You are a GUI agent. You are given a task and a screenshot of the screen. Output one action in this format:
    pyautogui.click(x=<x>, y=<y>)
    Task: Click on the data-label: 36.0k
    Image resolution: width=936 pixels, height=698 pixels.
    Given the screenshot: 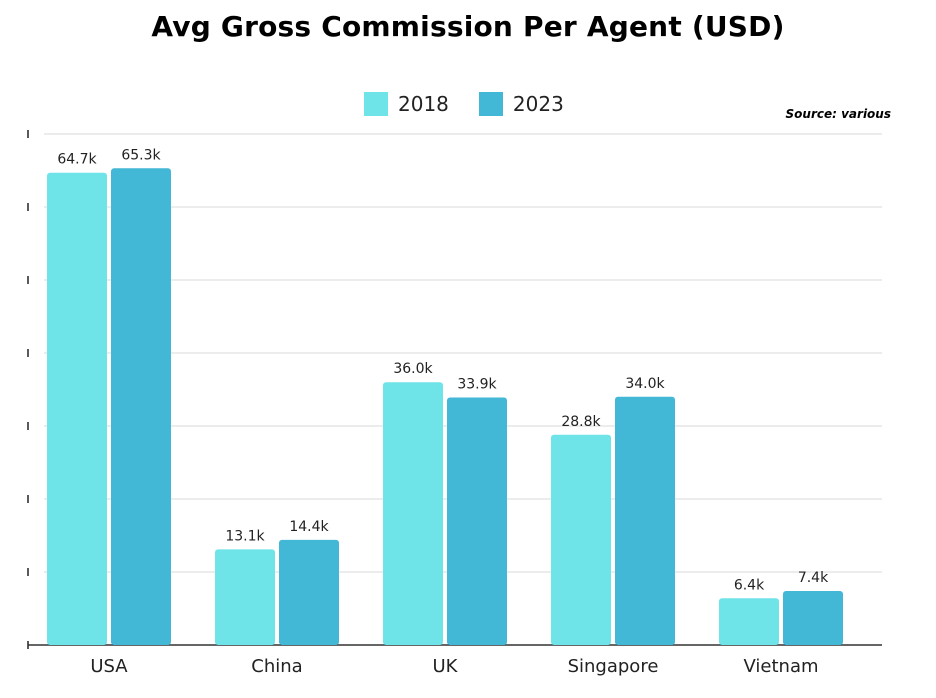 What is the action you would take?
    pyautogui.click(x=413, y=369)
    